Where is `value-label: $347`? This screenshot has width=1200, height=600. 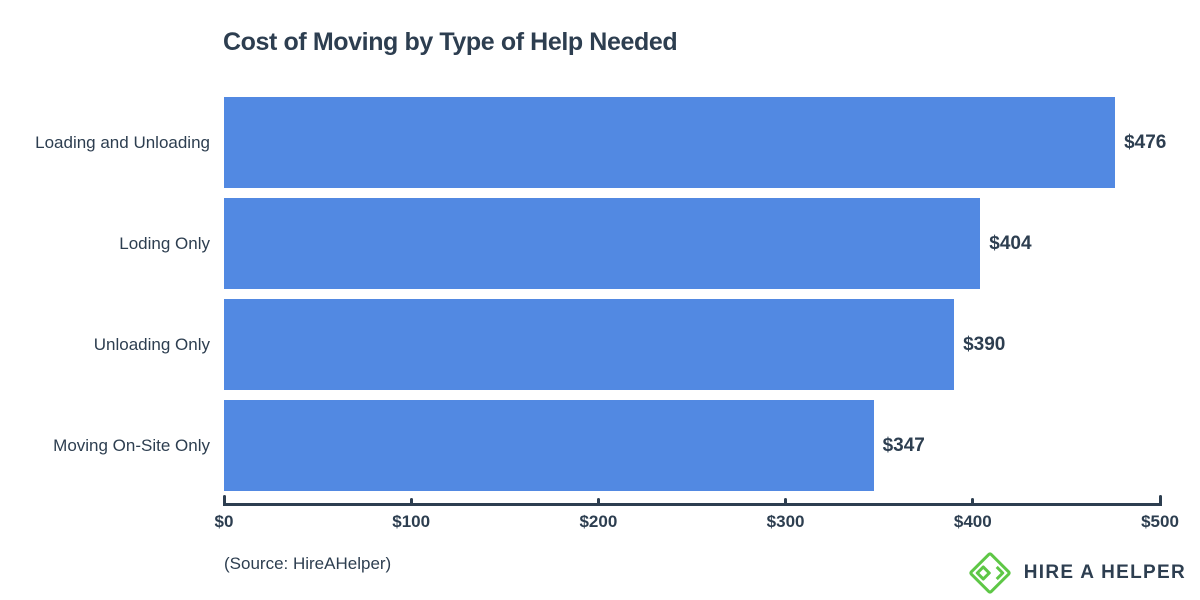
value-label: $347 is located at coordinates (903, 445).